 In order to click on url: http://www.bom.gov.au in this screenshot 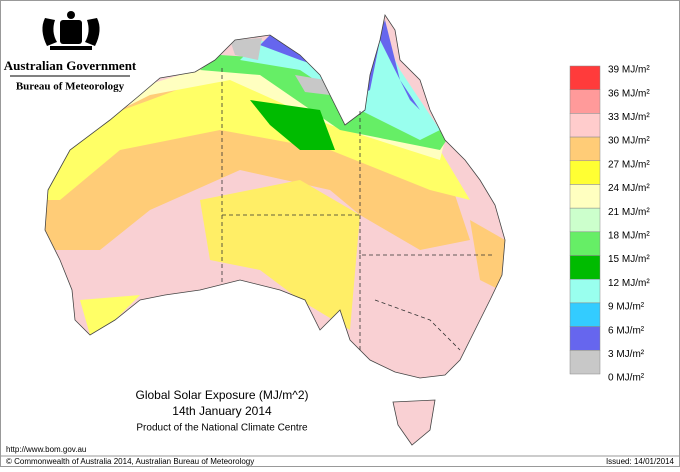, I will do `click(46, 449)`.